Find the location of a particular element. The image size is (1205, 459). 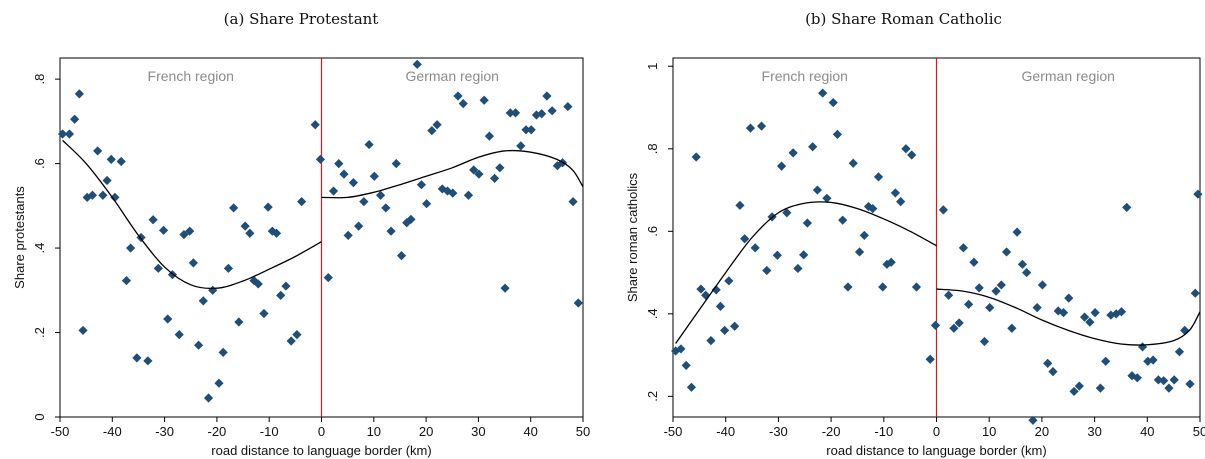

x-tick-label: -20 is located at coordinates (217, 431).